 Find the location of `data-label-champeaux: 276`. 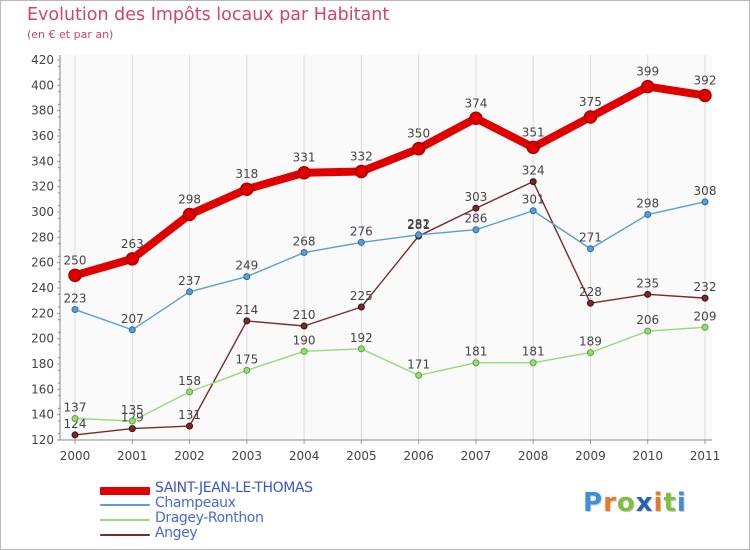

data-label-champeaux: 276 is located at coordinates (361, 231).